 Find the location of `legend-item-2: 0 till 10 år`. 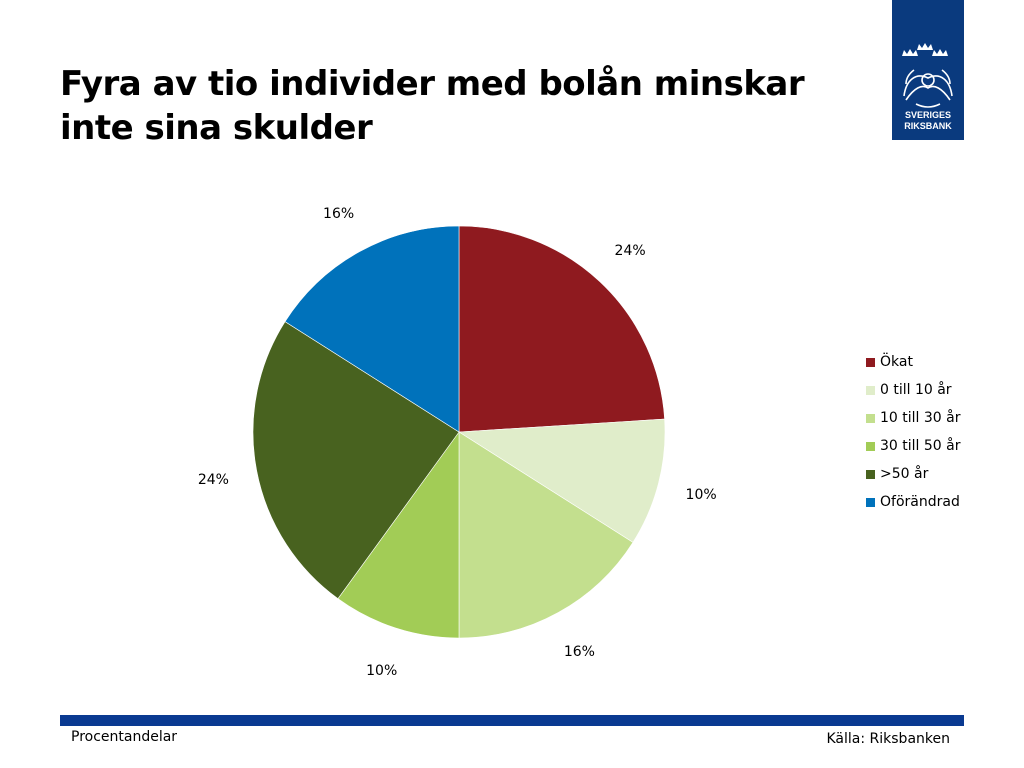

legend-item-2: 0 till 10 år is located at coordinates (913, 390).